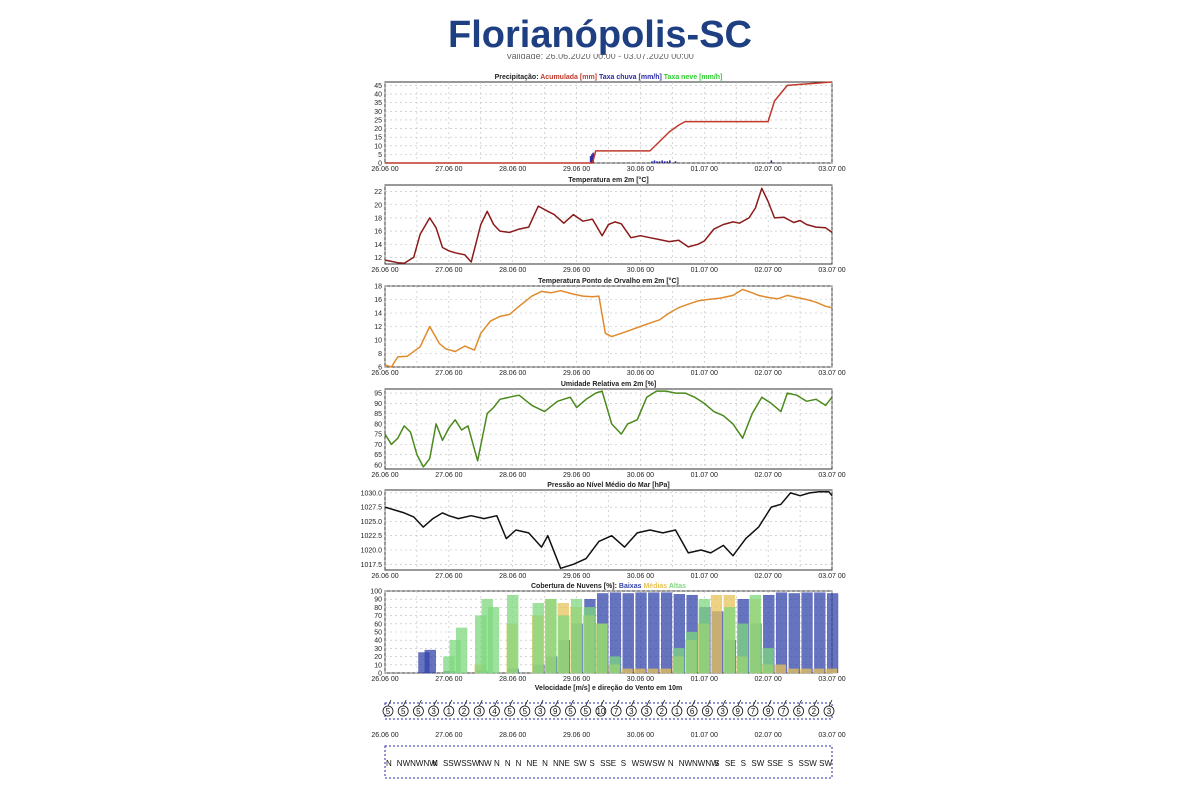 Image resolution: width=1200 pixels, height=800 pixels. I want to click on panel-title-part: Precipitação:, so click(518, 77).